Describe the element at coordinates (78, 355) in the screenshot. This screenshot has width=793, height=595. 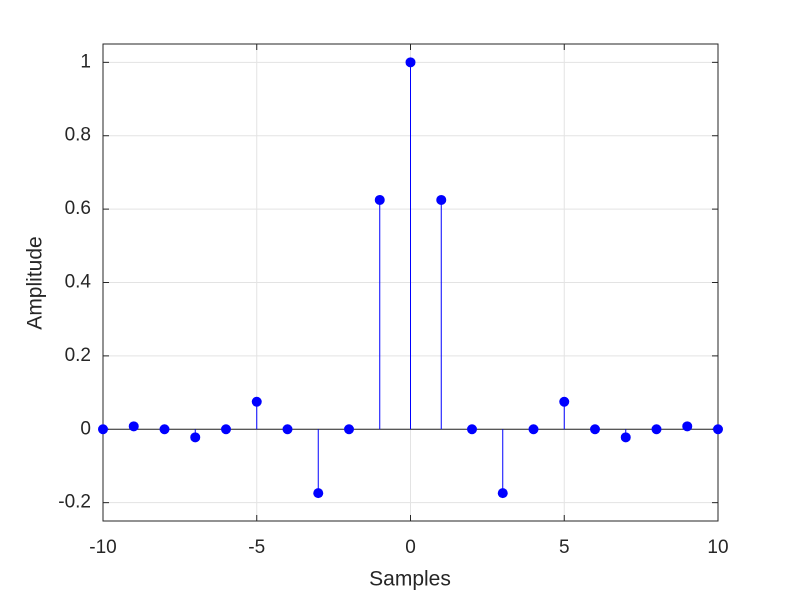
I see `y-tick-label: 0.2` at that location.